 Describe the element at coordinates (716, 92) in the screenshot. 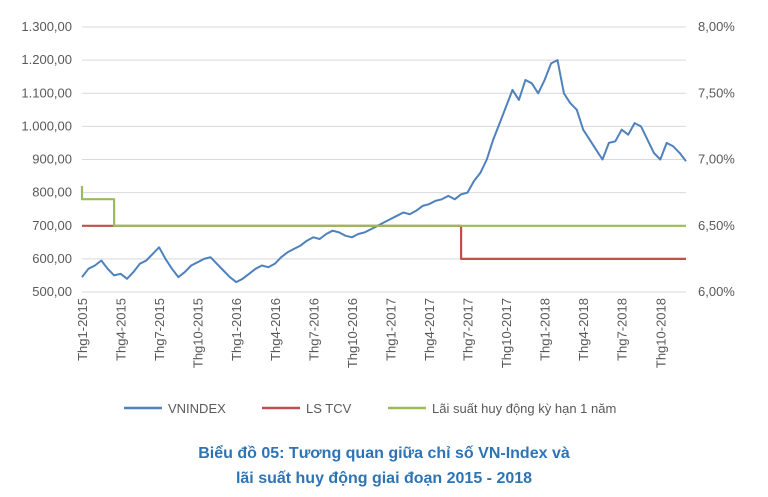

I see `y-right-tick-label: 7,50%` at that location.